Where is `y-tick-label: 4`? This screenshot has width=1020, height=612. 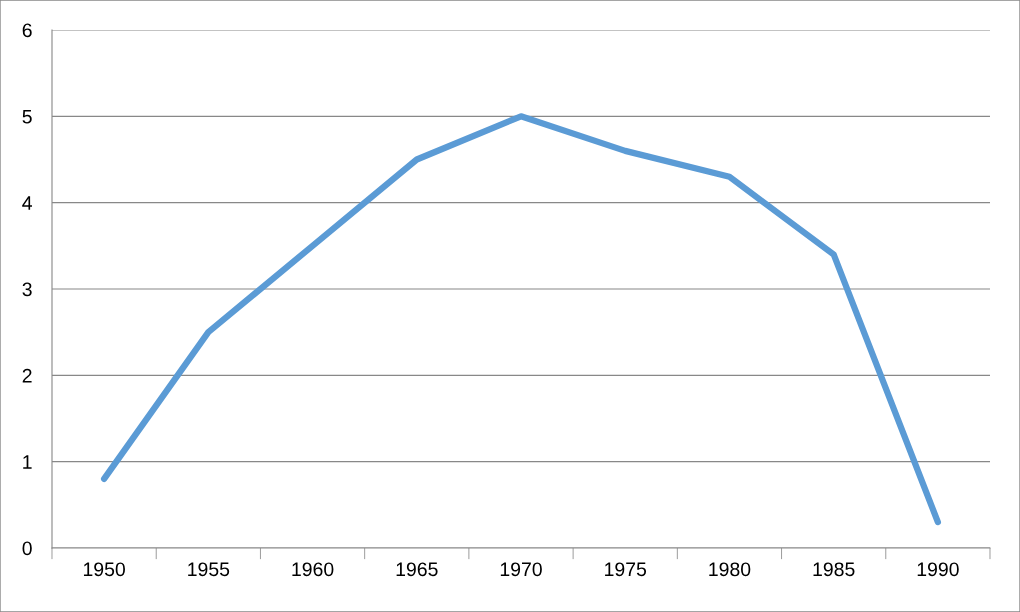 y-tick-label: 4 is located at coordinates (27, 203).